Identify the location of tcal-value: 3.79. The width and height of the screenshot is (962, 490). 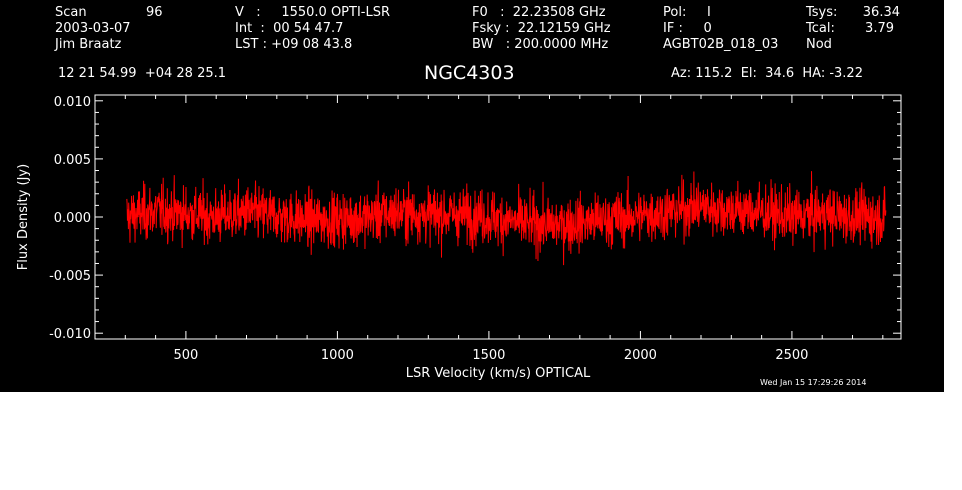
(879, 28).